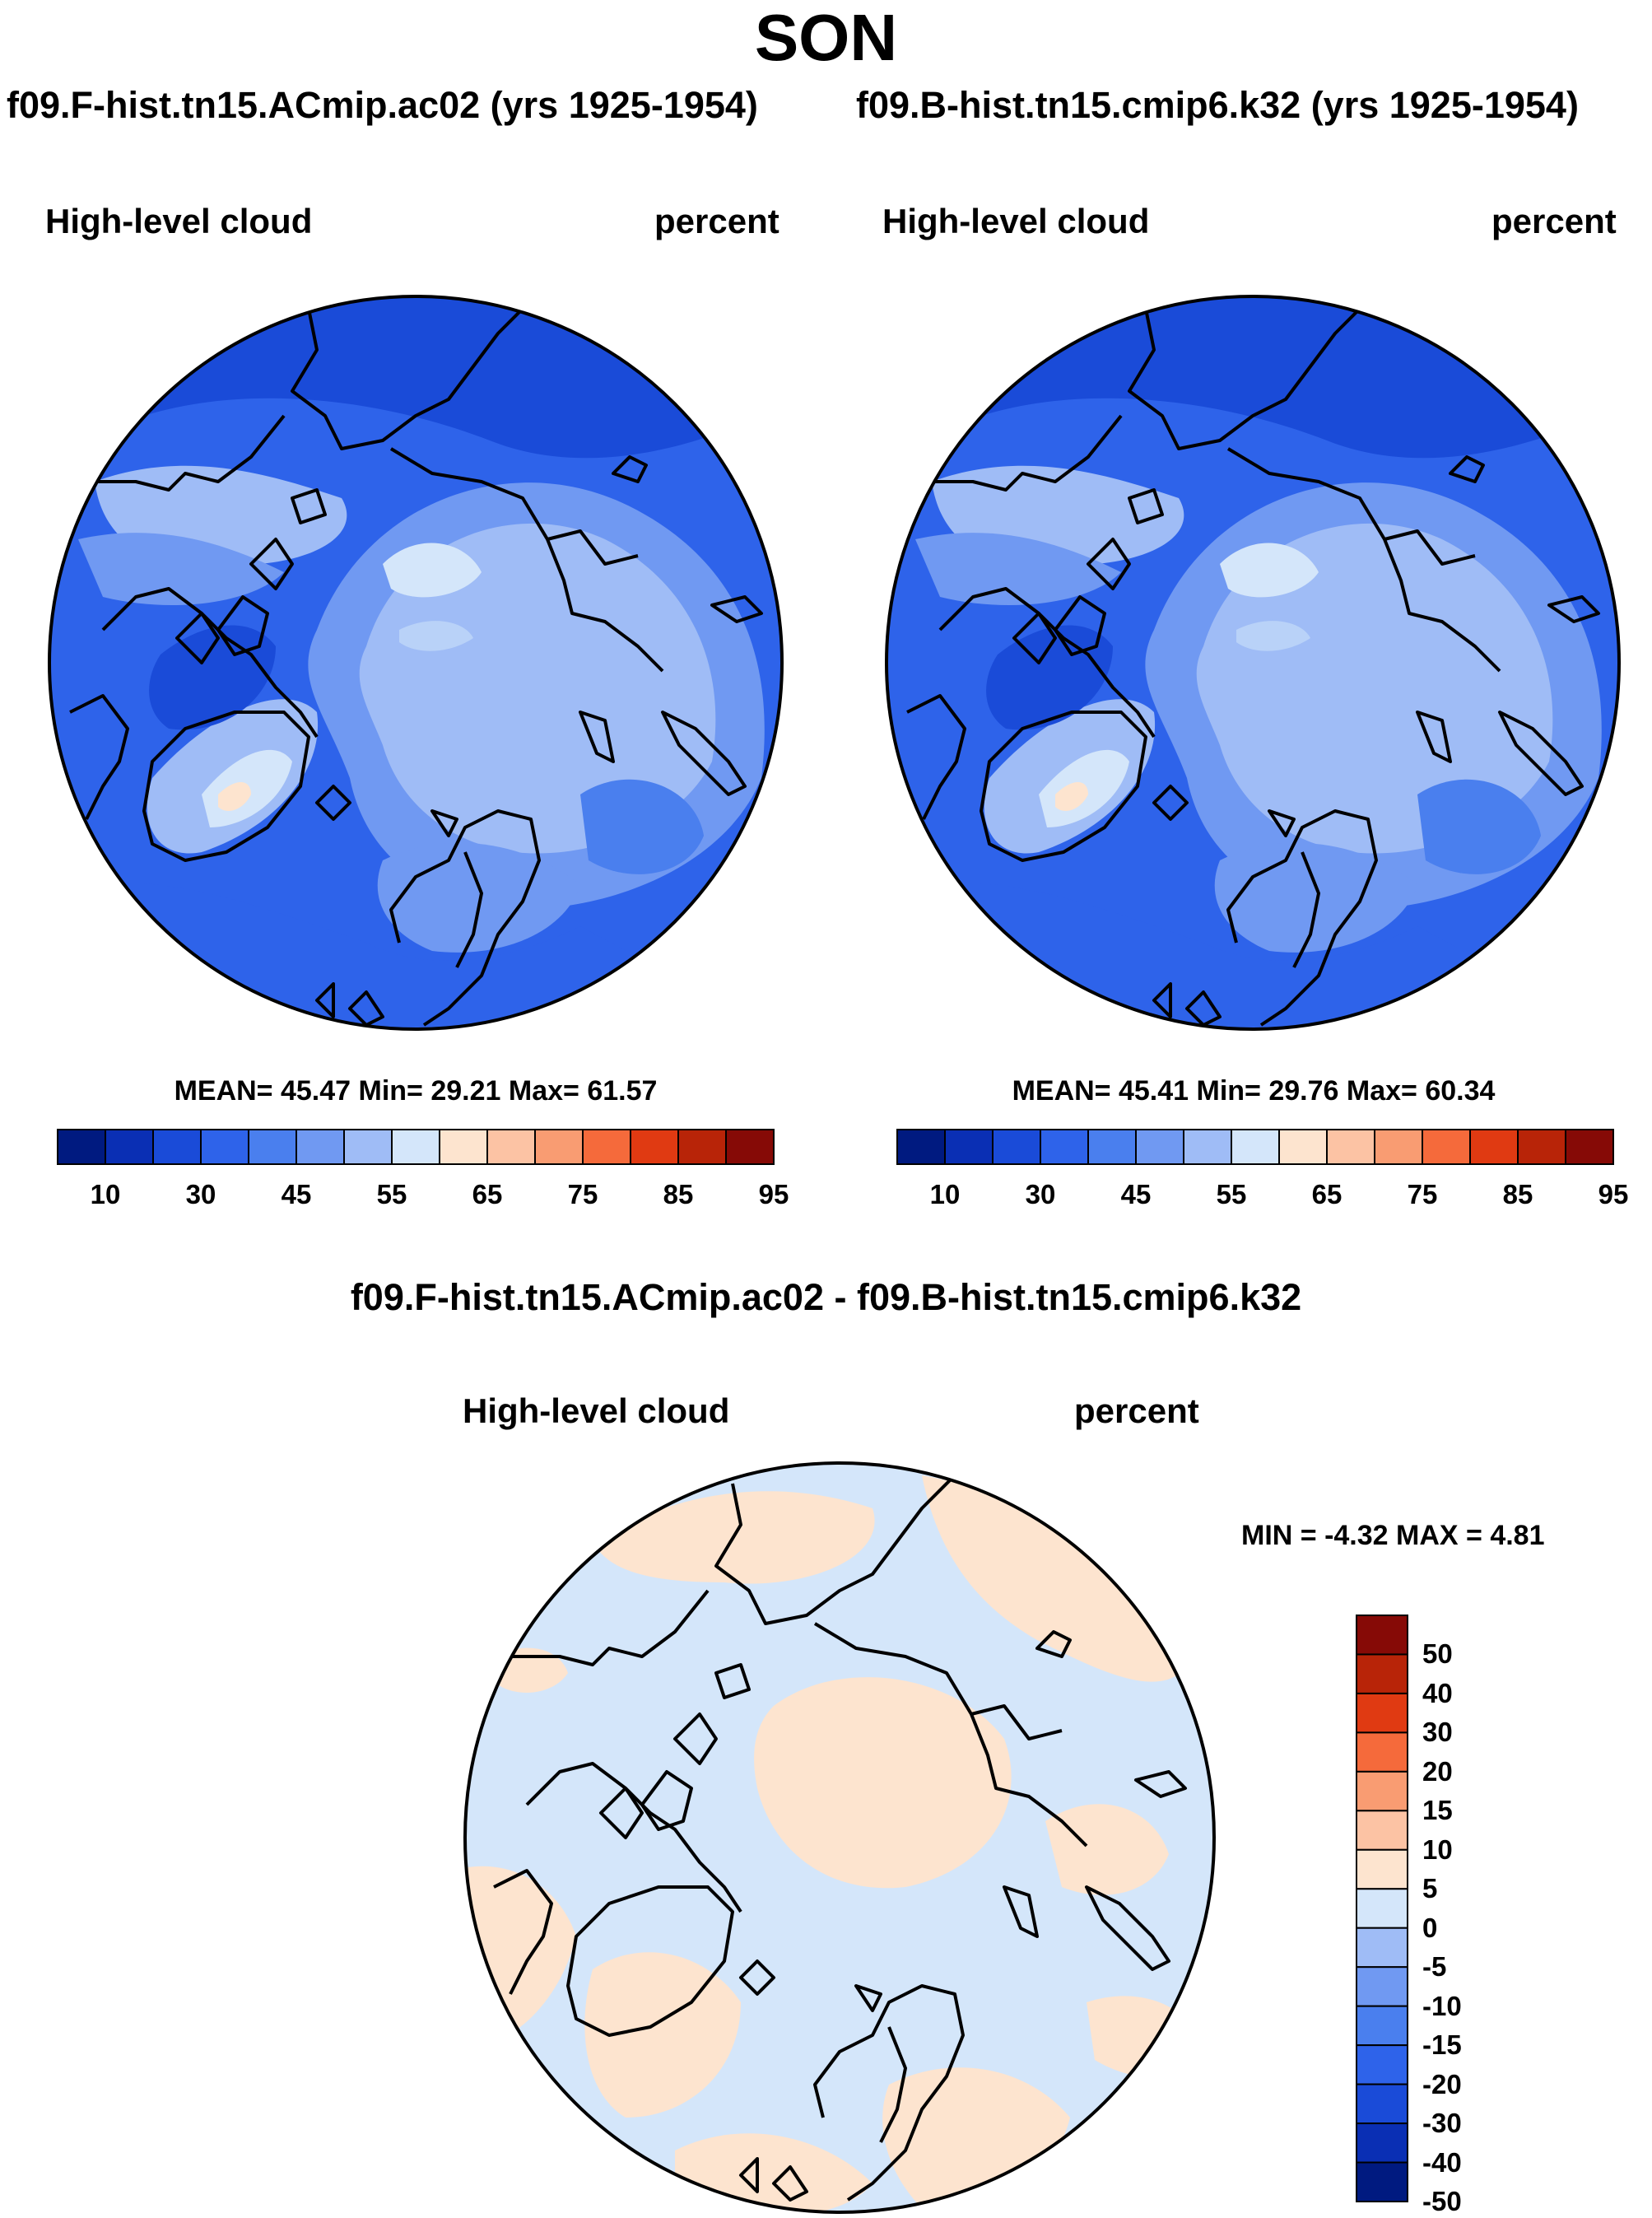 The image size is (1652, 2218). What do you see at coordinates (1393, 1535) in the screenshot?
I see `difference-stats: MIN = -4.32 MAX = 4.81` at bounding box center [1393, 1535].